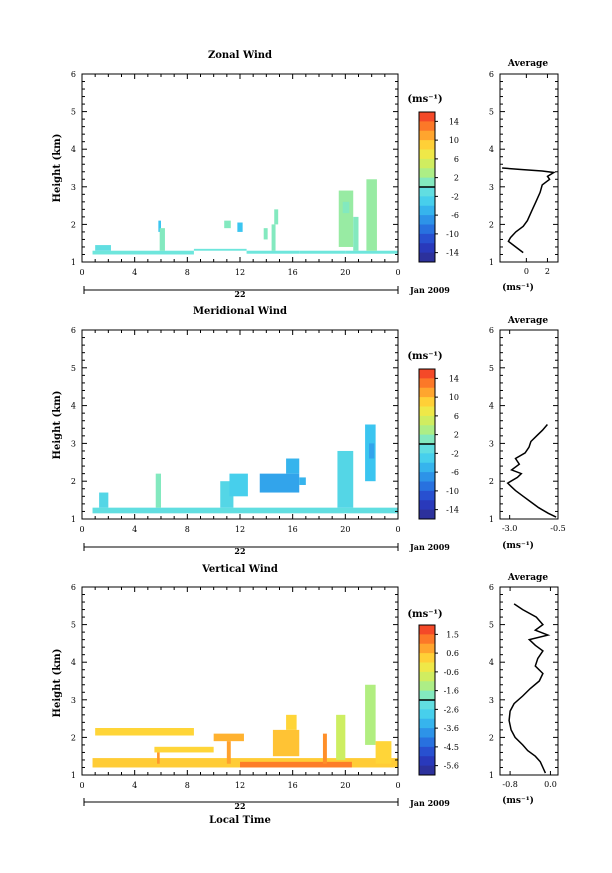 Image resolution: width=612 pixels, height=873 pixels. What do you see at coordinates (491, 519) in the screenshot?
I see `meridional-avg-ytick-label: 1` at bounding box center [491, 519].